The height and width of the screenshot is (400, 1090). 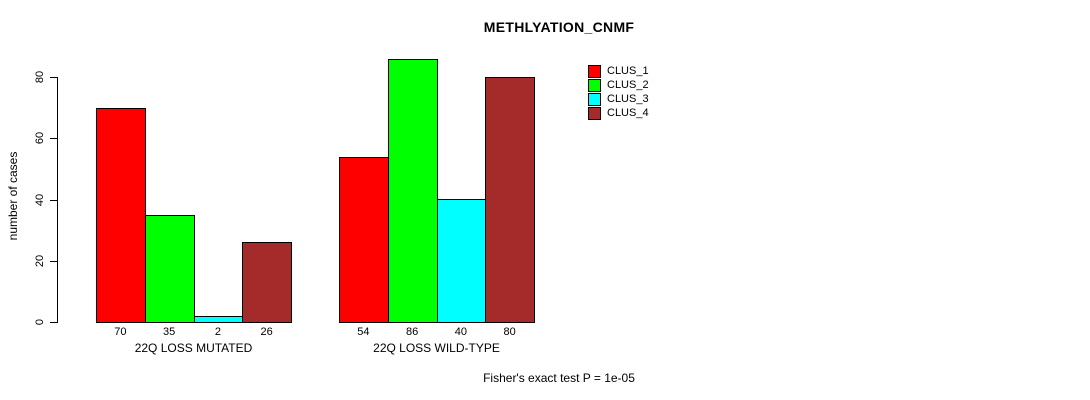 What do you see at coordinates (40, 138) in the screenshot?
I see `y-axis-tick-label: 60` at bounding box center [40, 138].